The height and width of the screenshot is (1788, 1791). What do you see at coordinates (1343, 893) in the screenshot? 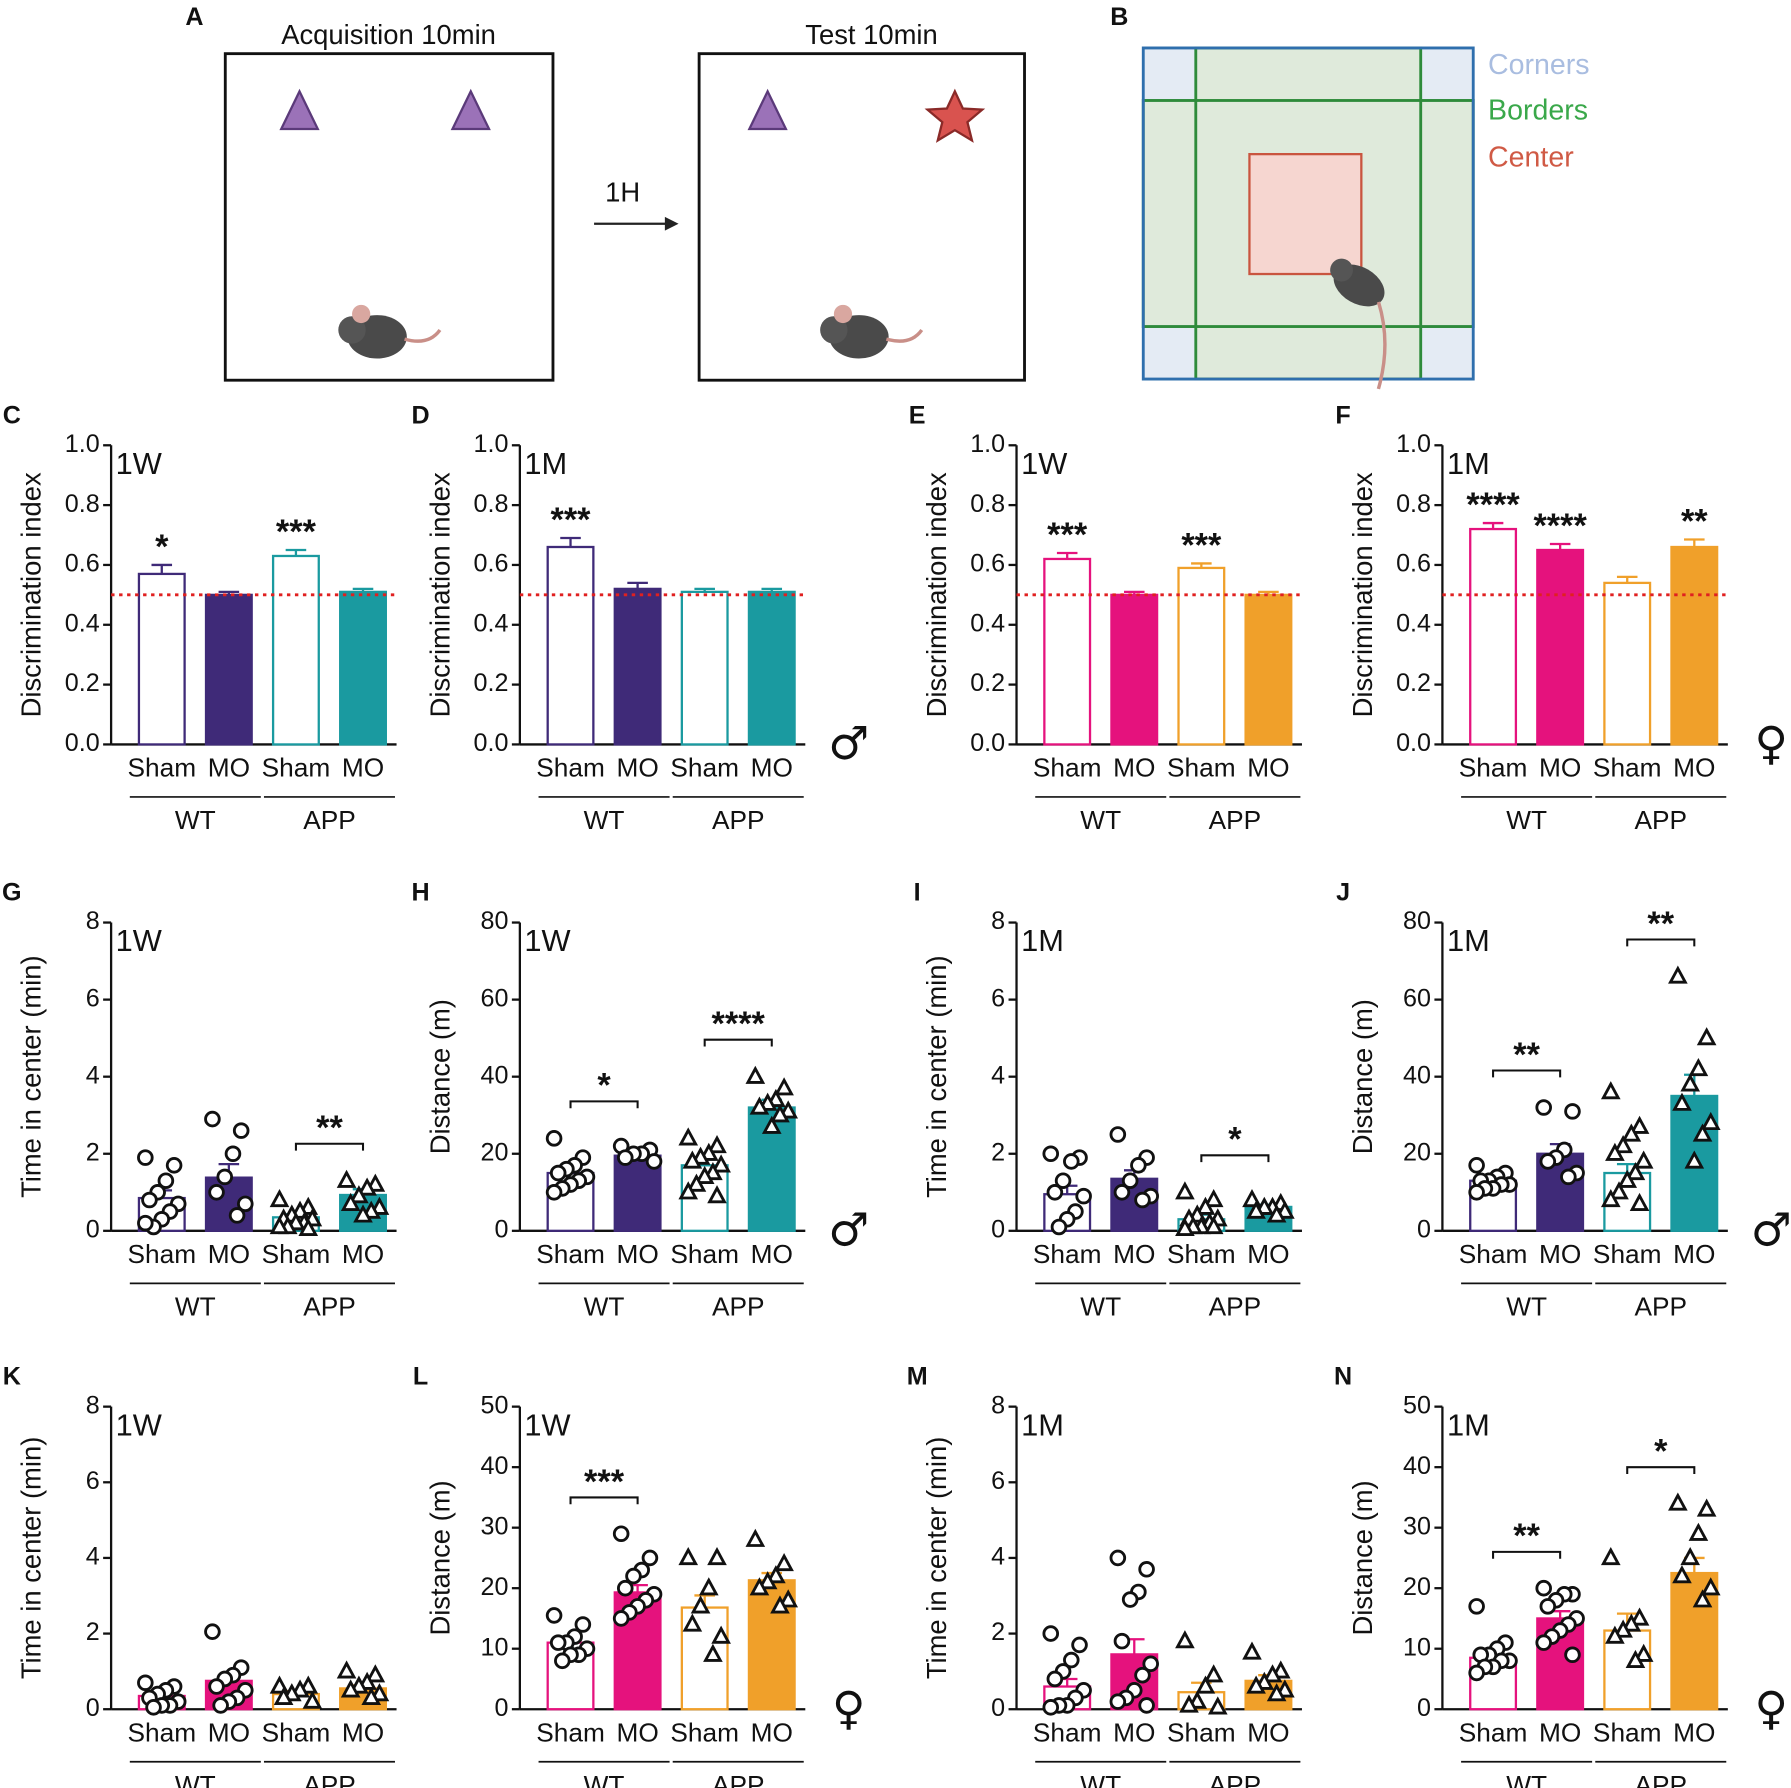
I see `panel-letter: J` at bounding box center [1343, 893].